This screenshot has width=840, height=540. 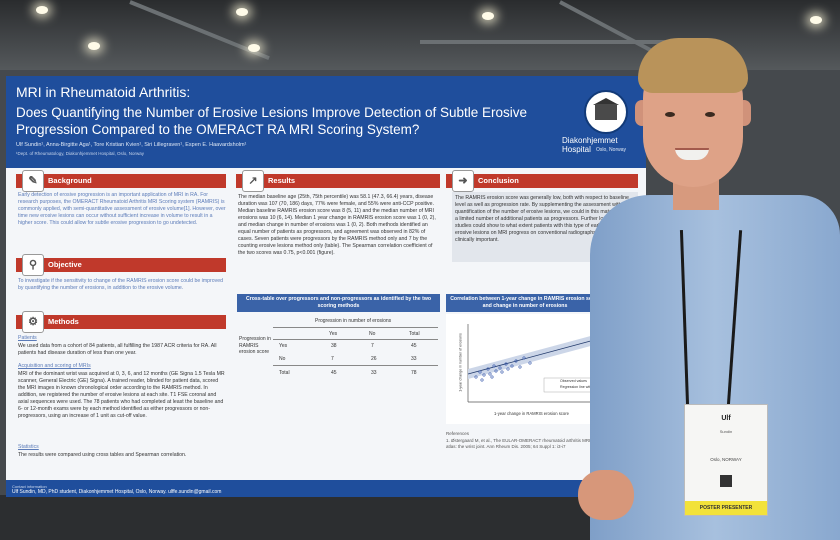 I want to click on table-cell: 26, so click(x=374, y=359).